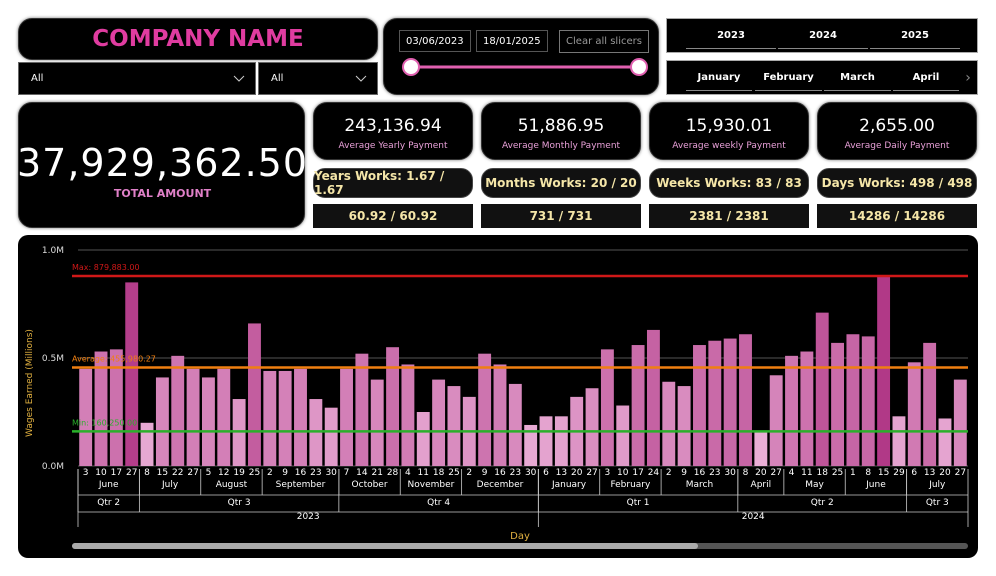 The width and height of the screenshot is (996, 576). Describe the element at coordinates (239, 503) in the screenshot. I see `quarter-label: Qtr 3` at that location.